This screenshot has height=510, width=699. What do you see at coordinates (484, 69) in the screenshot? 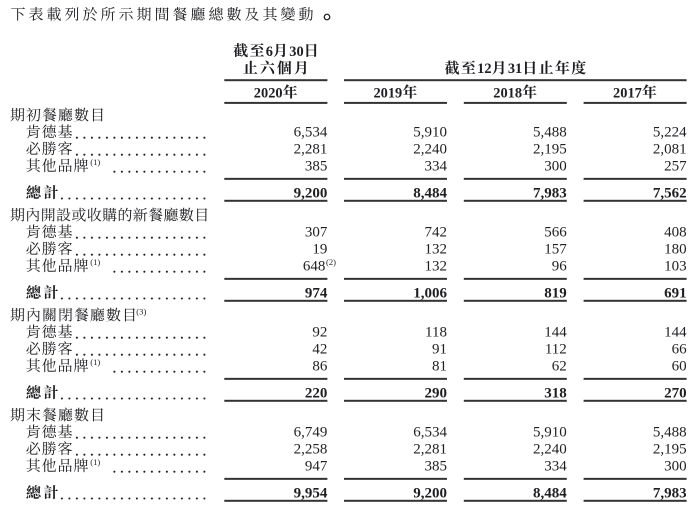
I see `svg-text: 12` at bounding box center [484, 69].